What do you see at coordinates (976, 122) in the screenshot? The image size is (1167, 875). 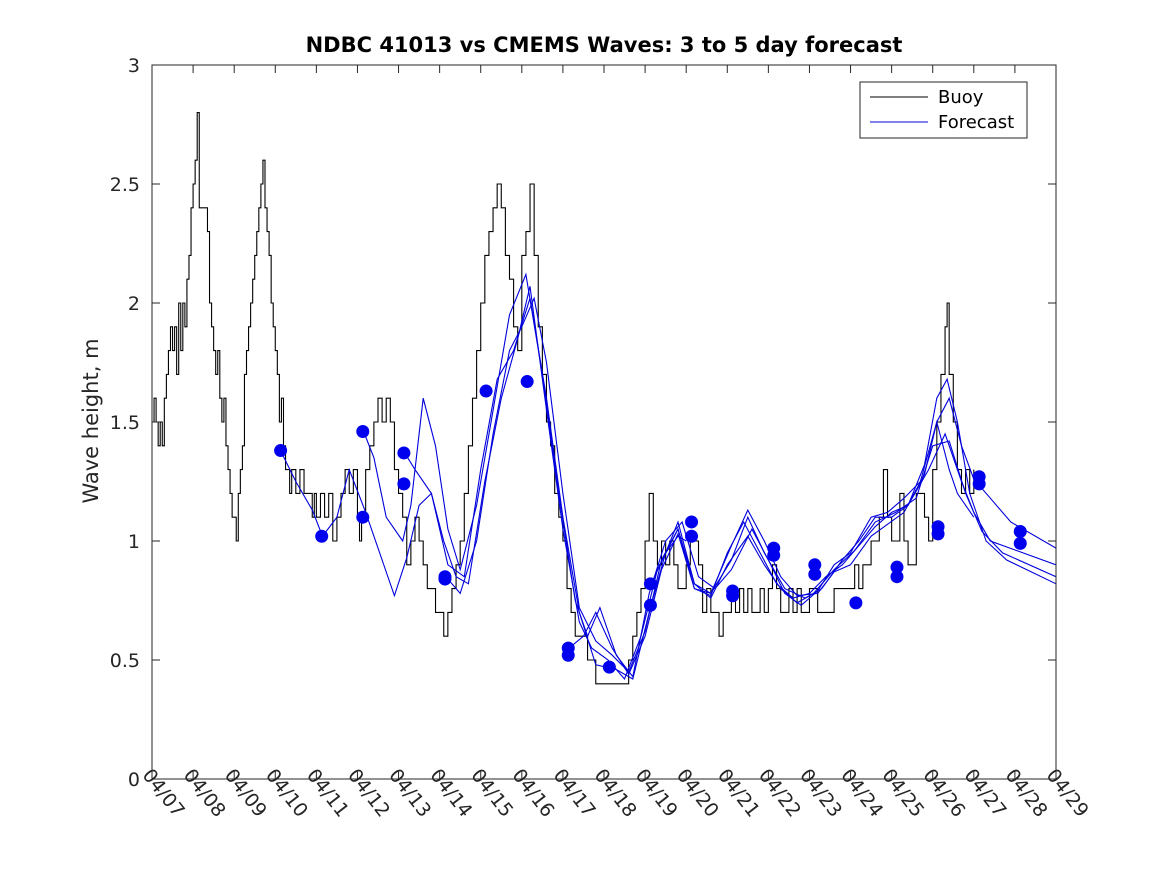 I see `legend-forecast-label: Forecast` at bounding box center [976, 122].